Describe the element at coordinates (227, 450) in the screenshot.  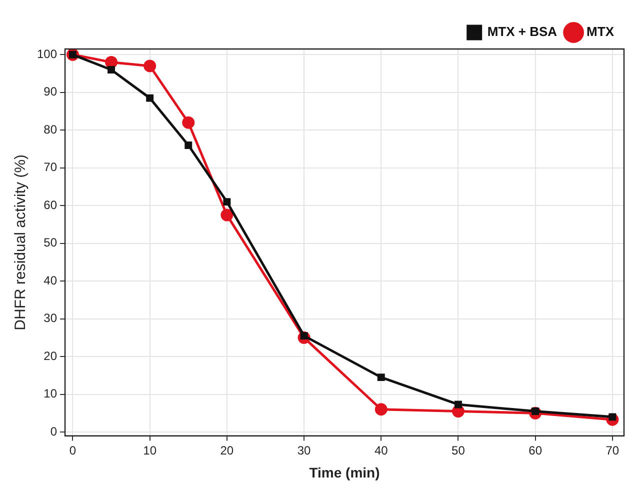
I see `x-tick-label: 20` at that location.